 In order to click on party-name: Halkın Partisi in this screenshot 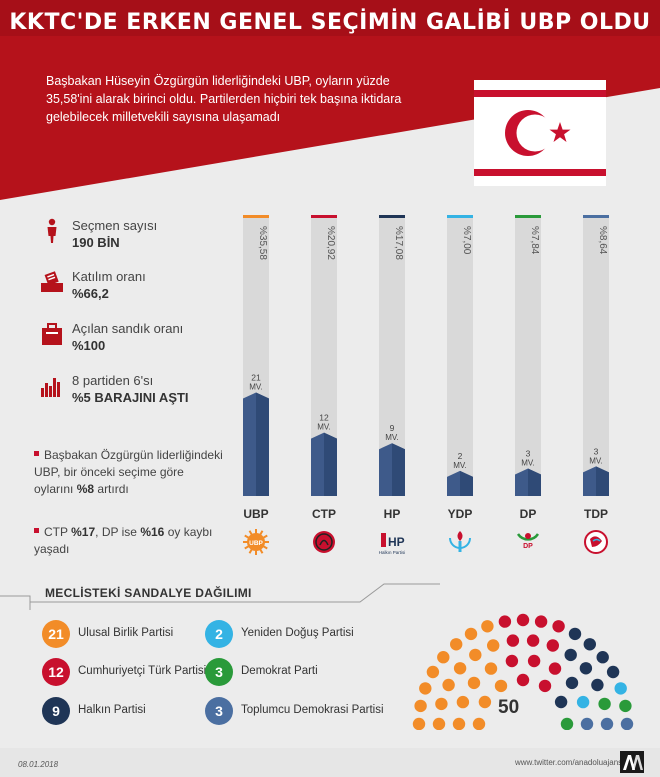, I will do `click(112, 710)`.